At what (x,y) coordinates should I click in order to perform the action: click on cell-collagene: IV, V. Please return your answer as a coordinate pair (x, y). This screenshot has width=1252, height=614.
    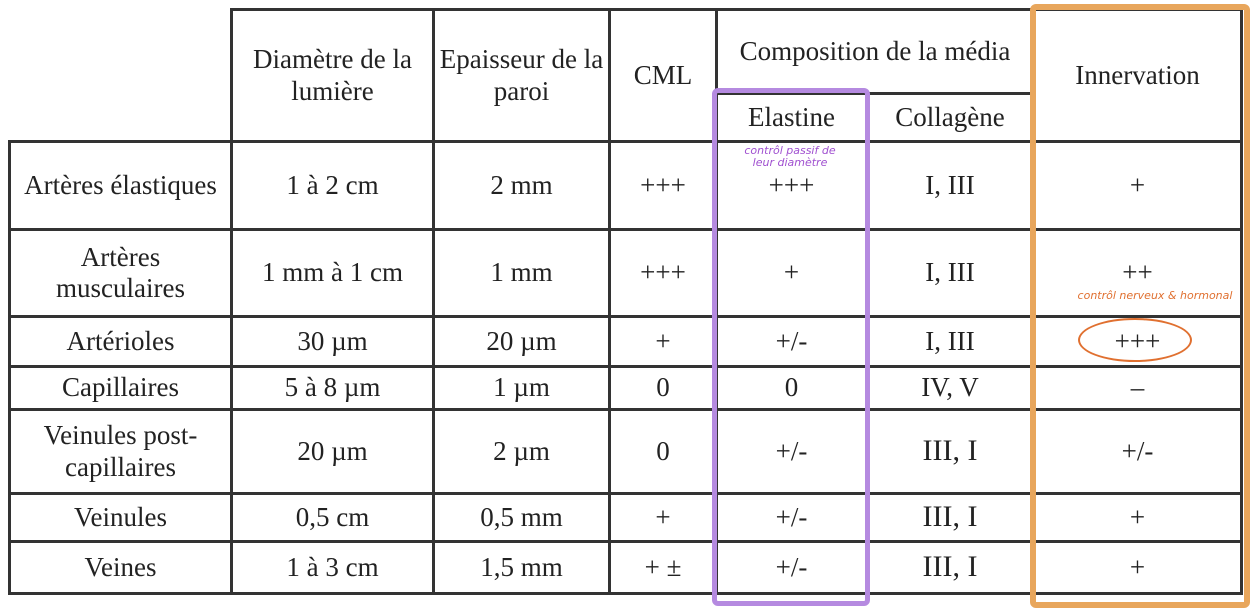
    Looking at the image, I should click on (950, 388).